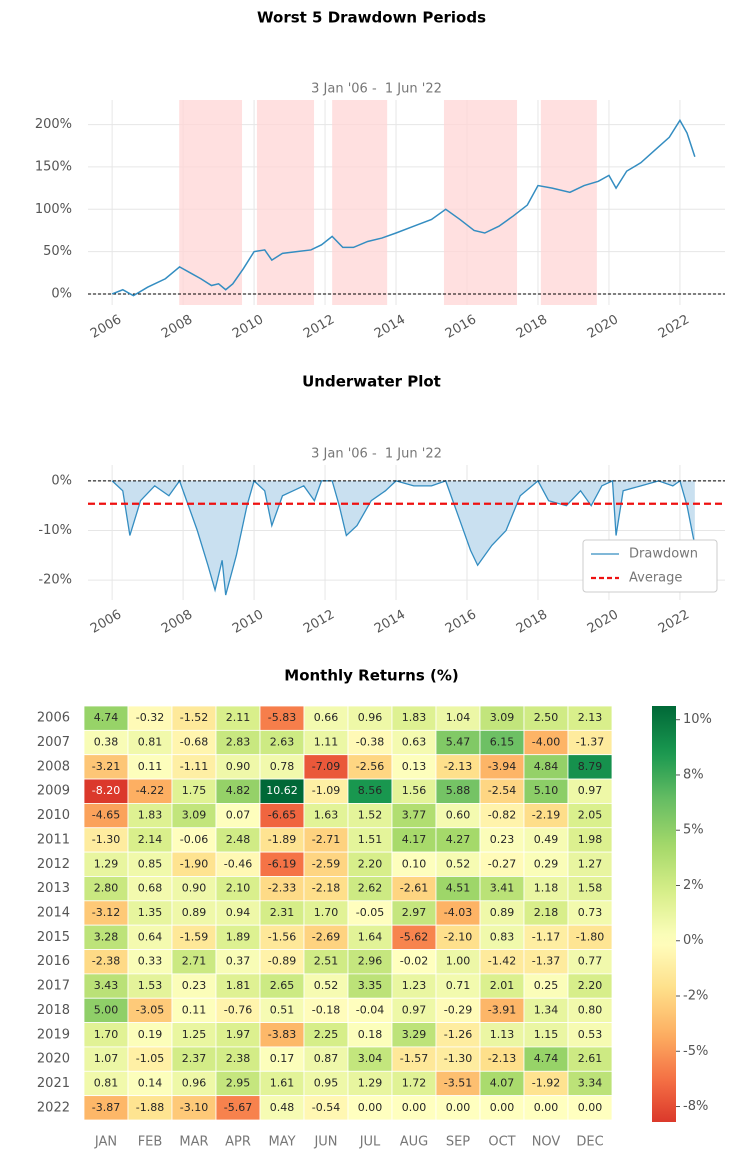  I want to click on cell-label: 2.37, so click(194, 1058).